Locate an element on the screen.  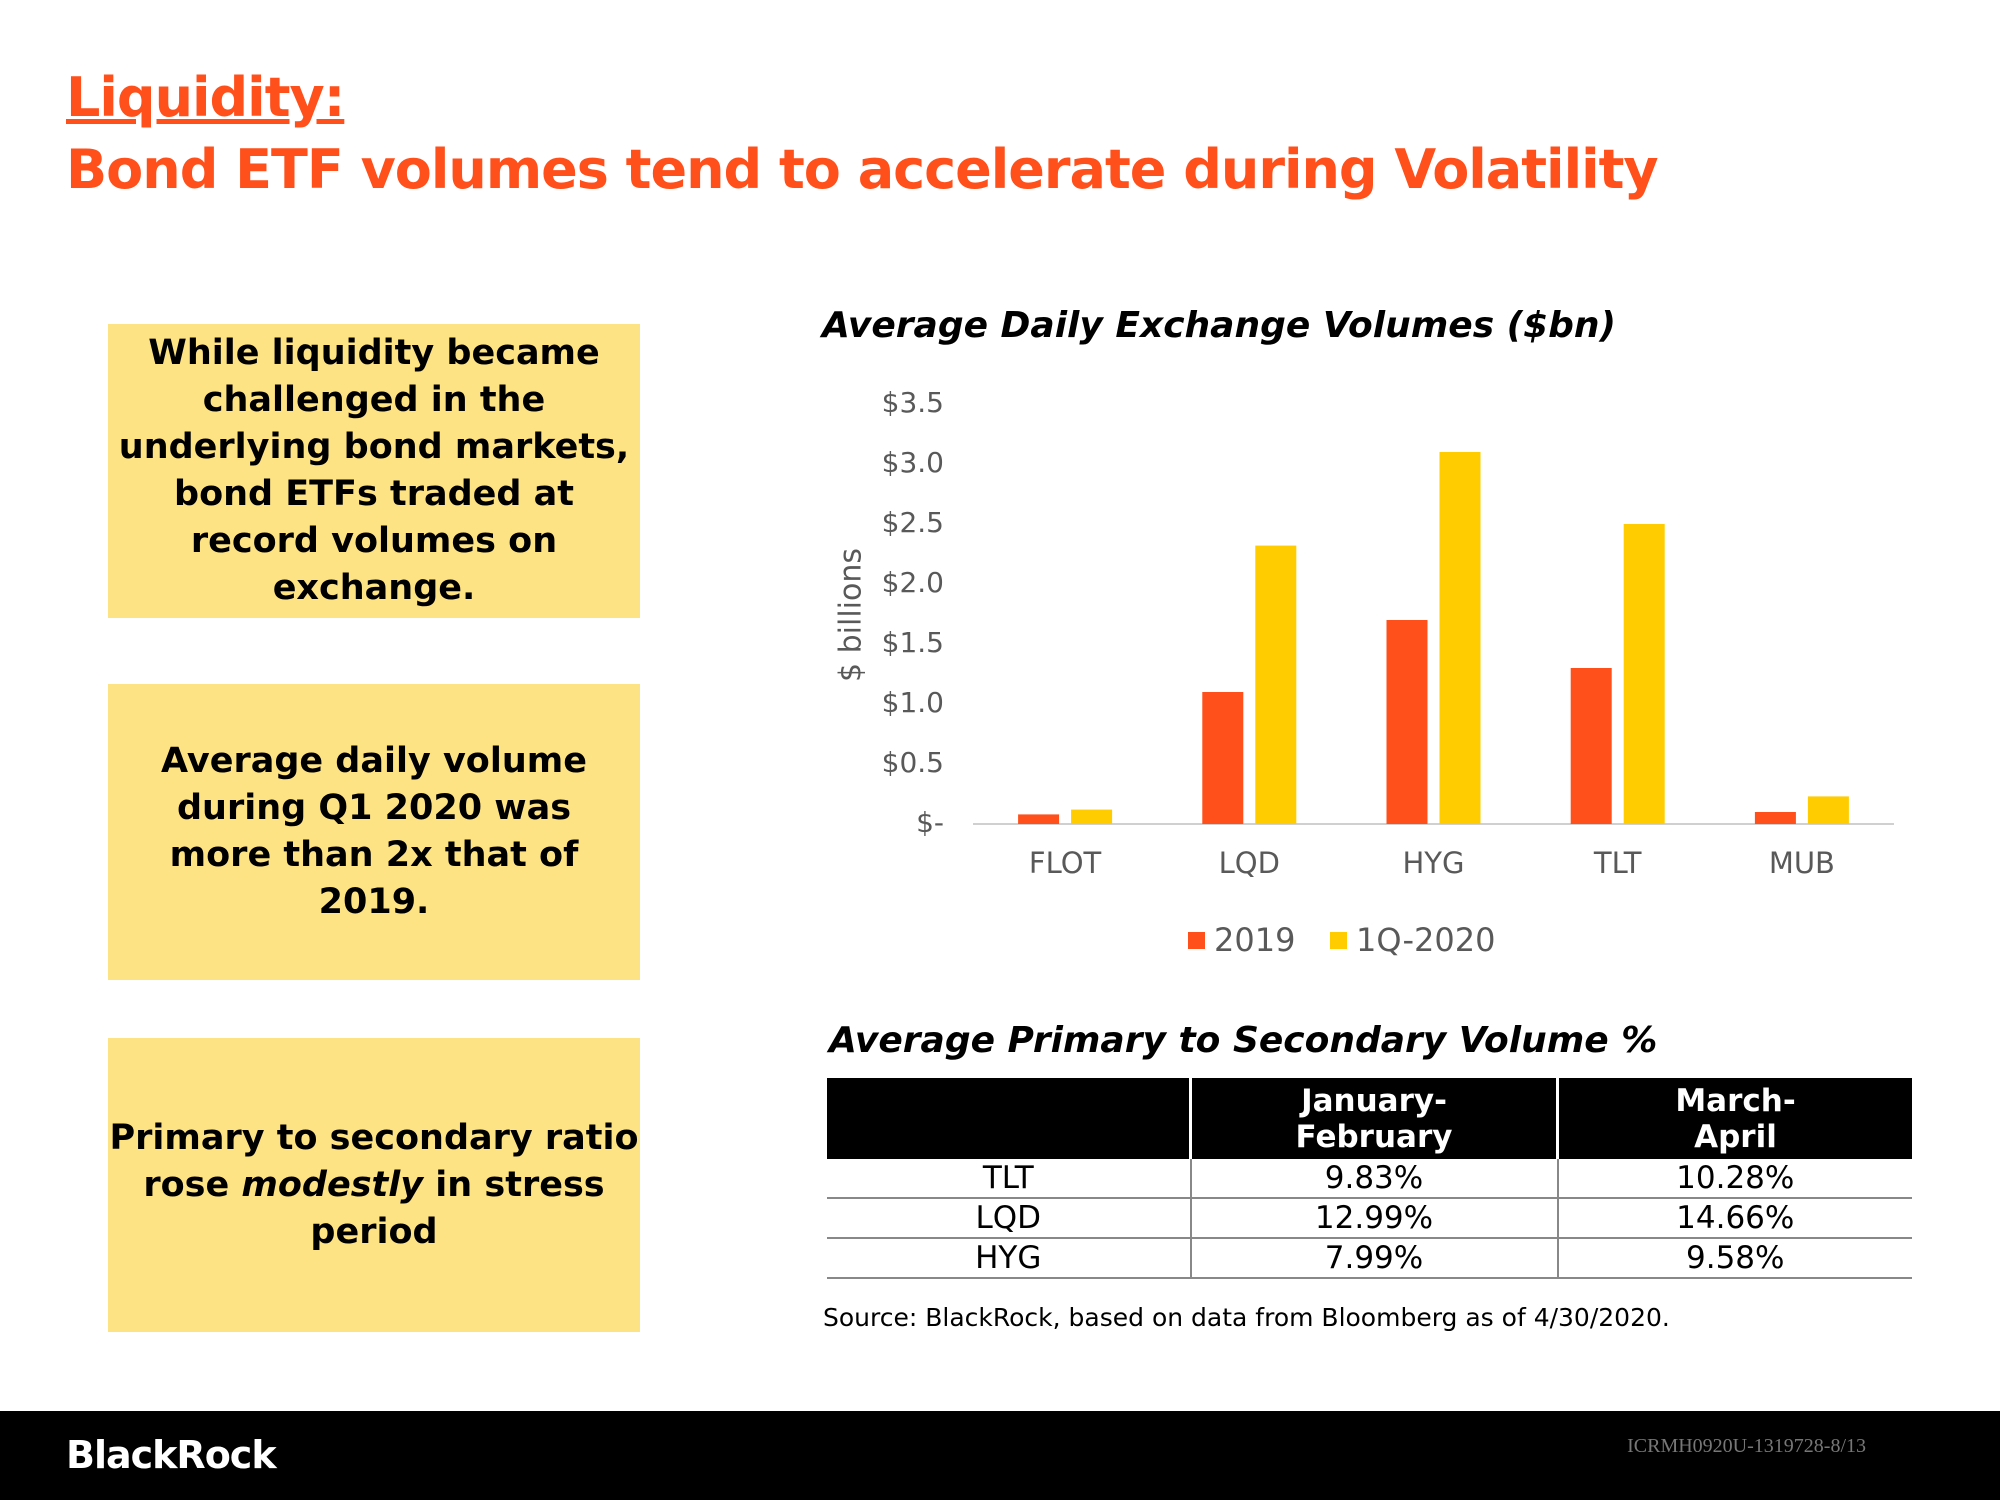
title-line1: Liquidity: is located at coordinates (205, 97).